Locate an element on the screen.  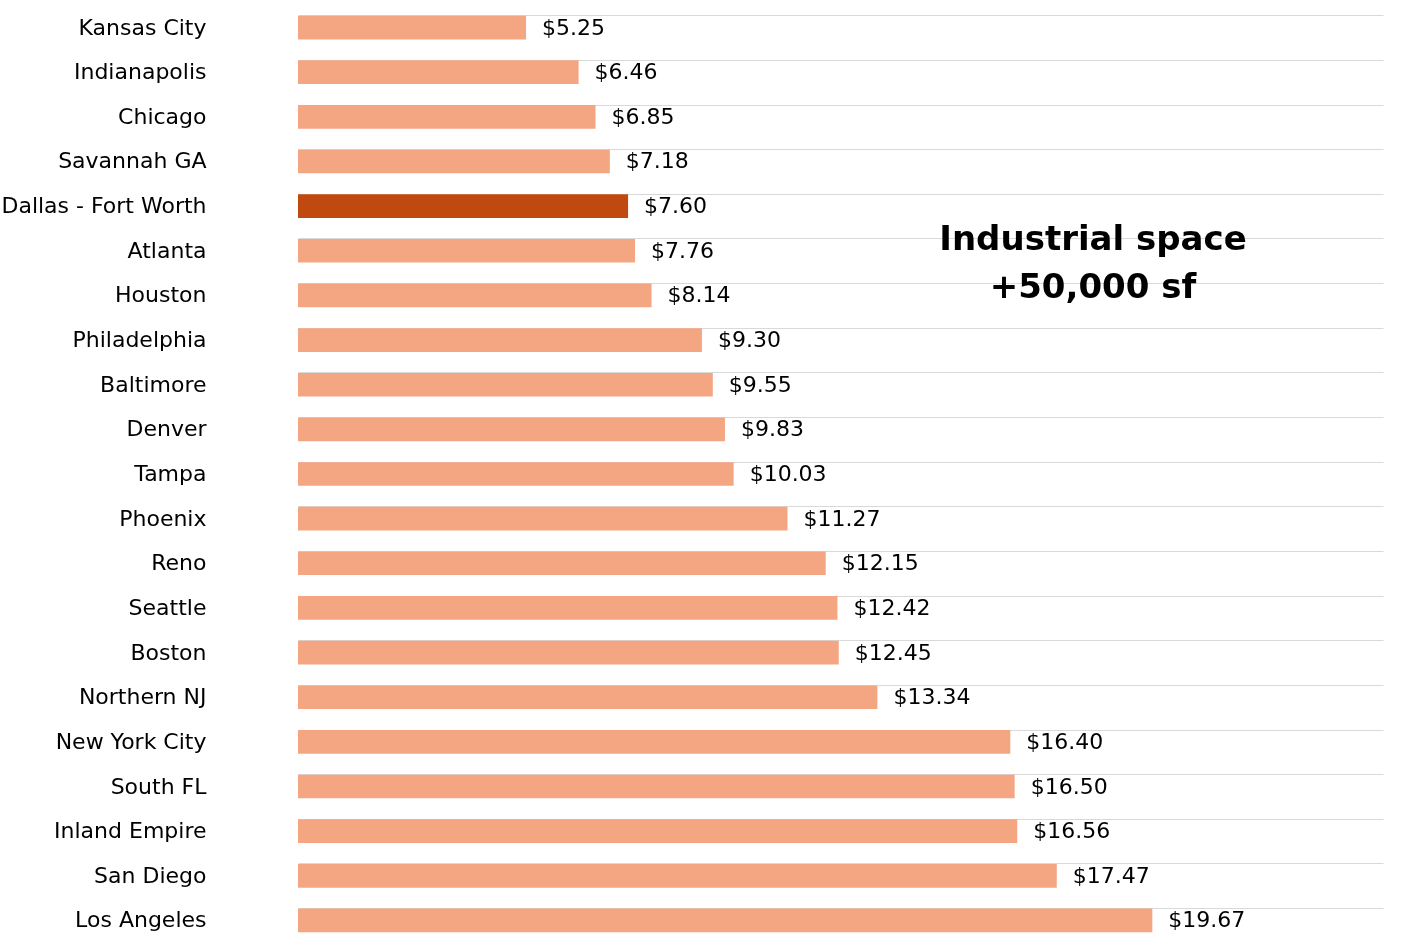
data-label: $6.85 is located at coordinates (643, 116).